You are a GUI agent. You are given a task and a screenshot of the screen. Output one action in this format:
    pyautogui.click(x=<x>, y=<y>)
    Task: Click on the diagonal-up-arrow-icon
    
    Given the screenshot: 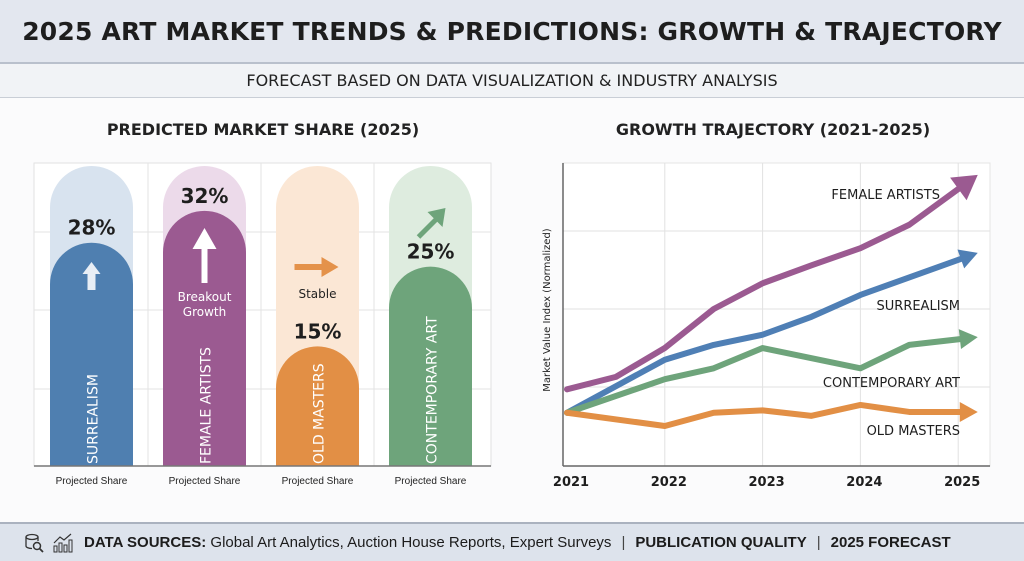 What is the action you would take?
    pyautogui.click(x=436, y=217)
    